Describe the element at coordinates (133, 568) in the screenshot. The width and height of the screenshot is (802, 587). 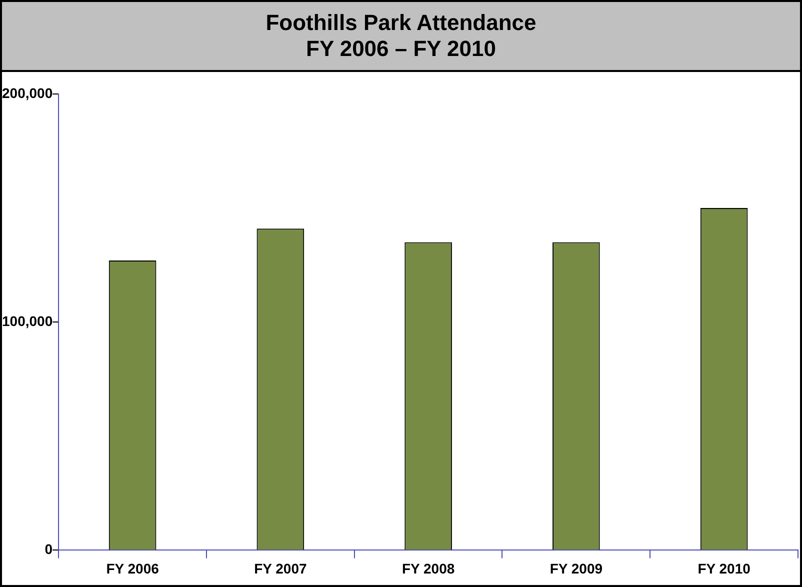
I see `x-tick-label: FY 2006` at that location.